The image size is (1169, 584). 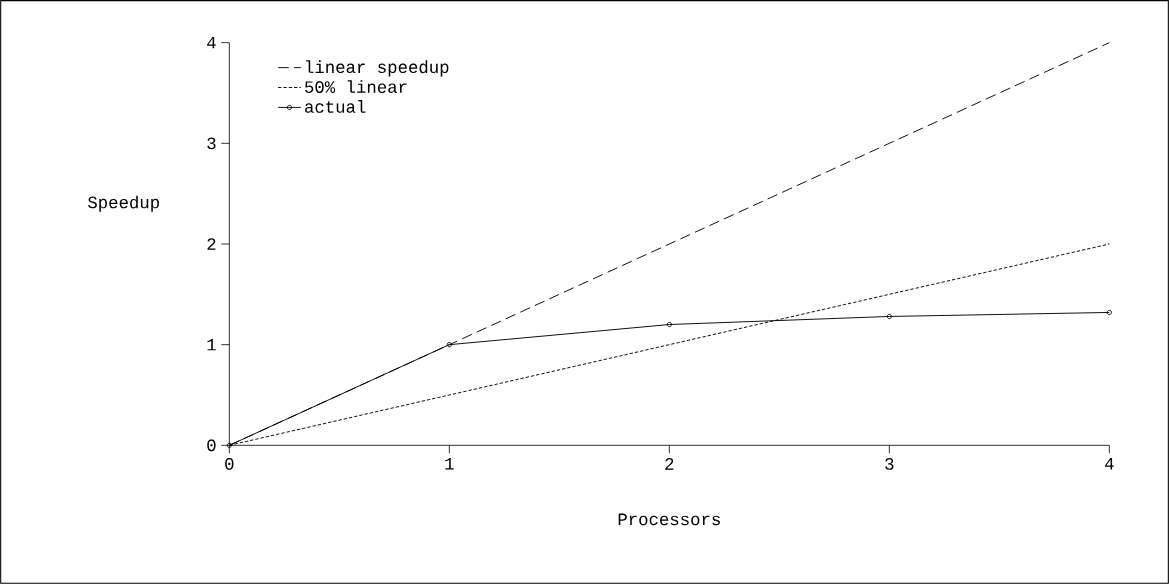 I want to click on y-tick-label: 3, so click(x=211, y=143).